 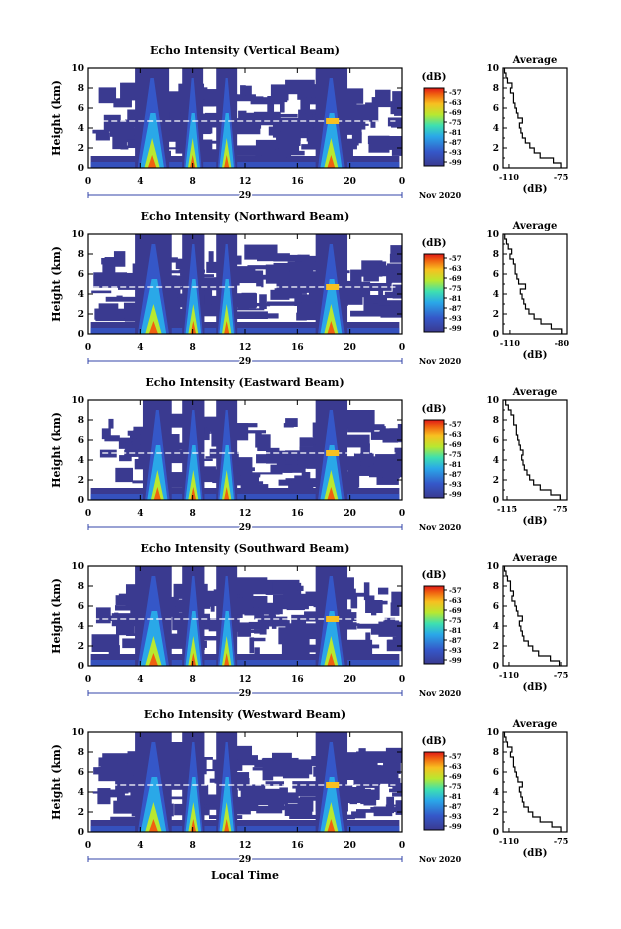 I want to click on average-y-tick-label: 0, so click(x=496, y=833).